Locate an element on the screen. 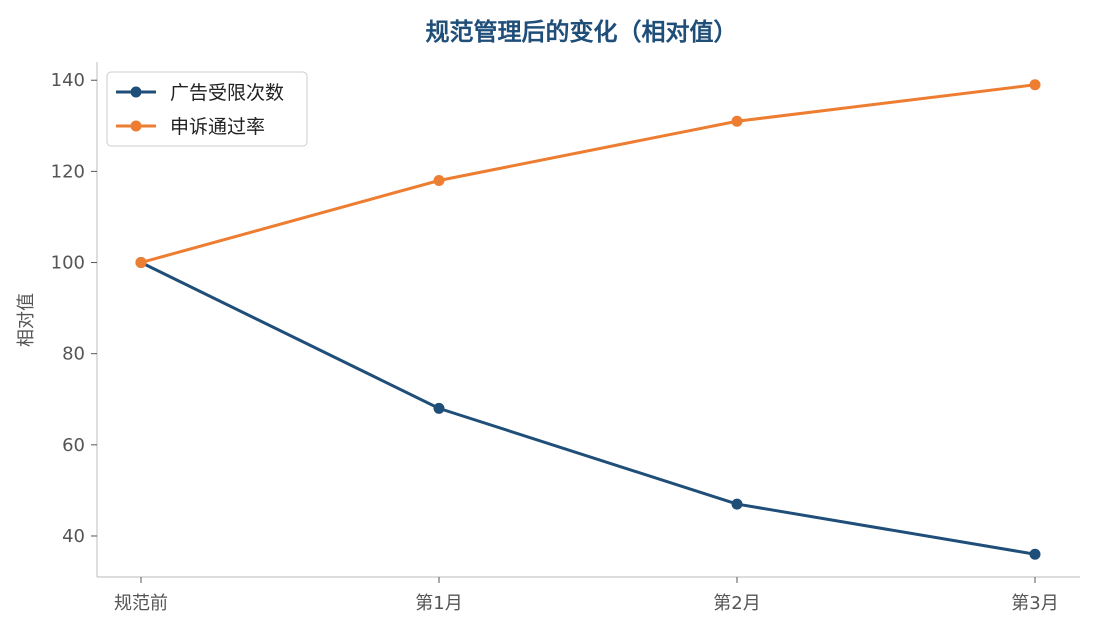 Image resolution: width=1095 pixels, height=630 pixels. x-tick-label: 第2月 is located at coordinates (736, 603).